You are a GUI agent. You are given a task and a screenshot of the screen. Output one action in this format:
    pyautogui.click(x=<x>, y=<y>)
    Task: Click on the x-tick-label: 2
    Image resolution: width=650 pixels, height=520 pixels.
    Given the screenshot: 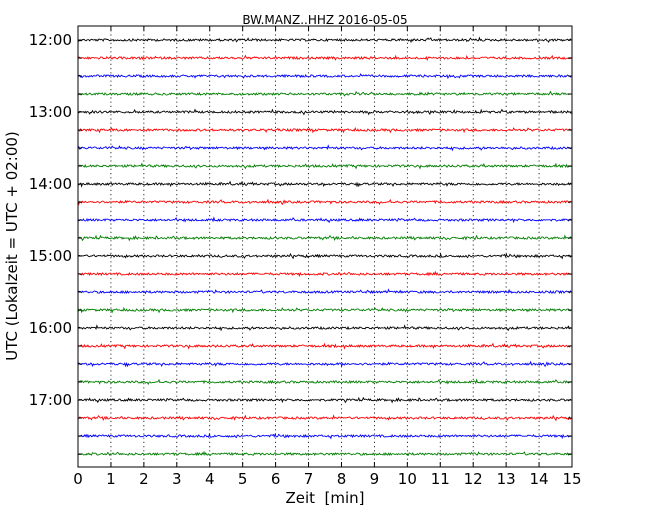 What is the action you would take?
    pyautogui.click(x=144, y=479)
    